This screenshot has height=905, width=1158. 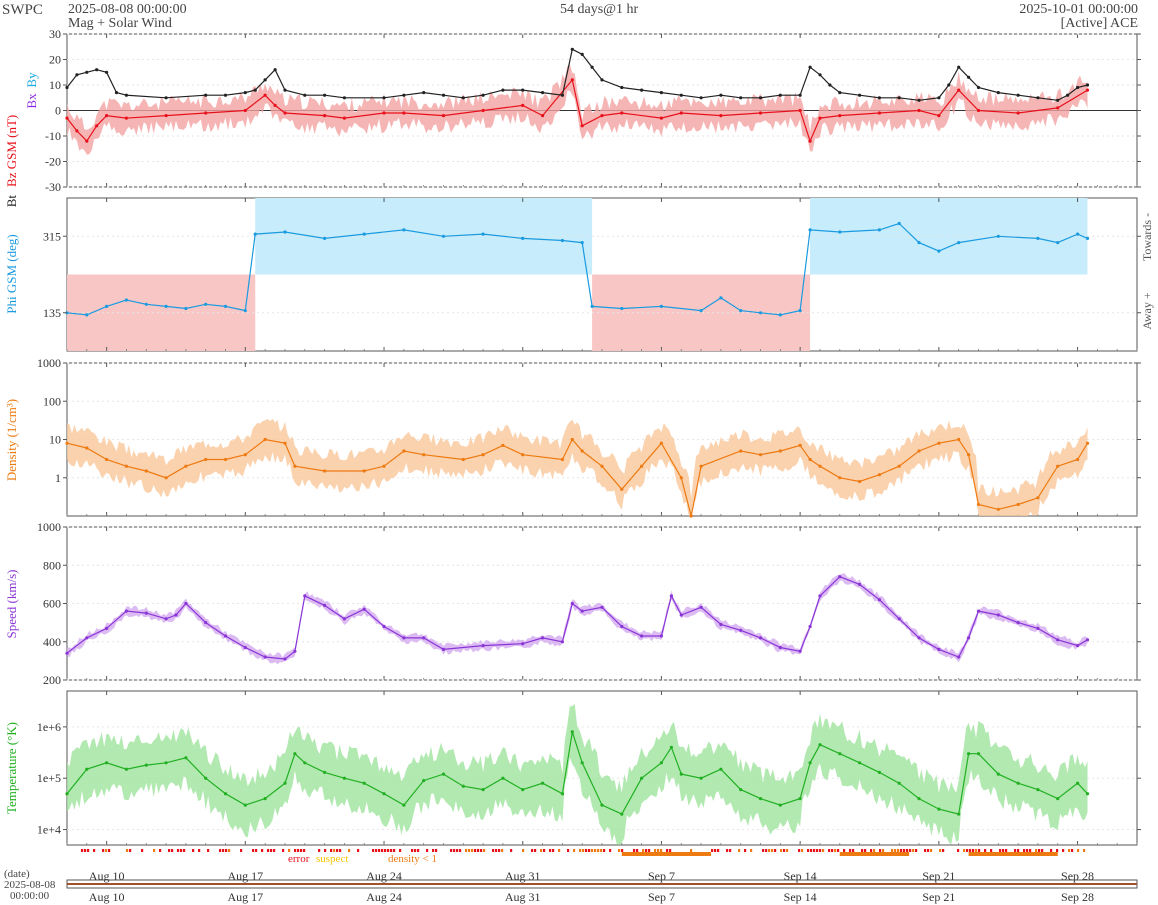 What do you see at coordinates (577, 110) in the screenshot?
I see `bz-series-line` at bounding box center [577, 110].